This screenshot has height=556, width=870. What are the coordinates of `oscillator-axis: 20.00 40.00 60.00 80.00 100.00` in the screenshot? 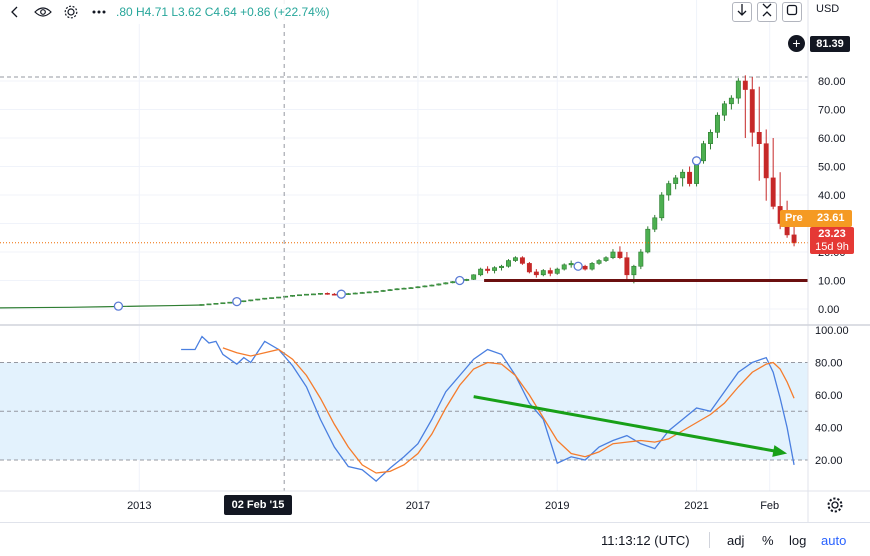 It's located at (832, 396).